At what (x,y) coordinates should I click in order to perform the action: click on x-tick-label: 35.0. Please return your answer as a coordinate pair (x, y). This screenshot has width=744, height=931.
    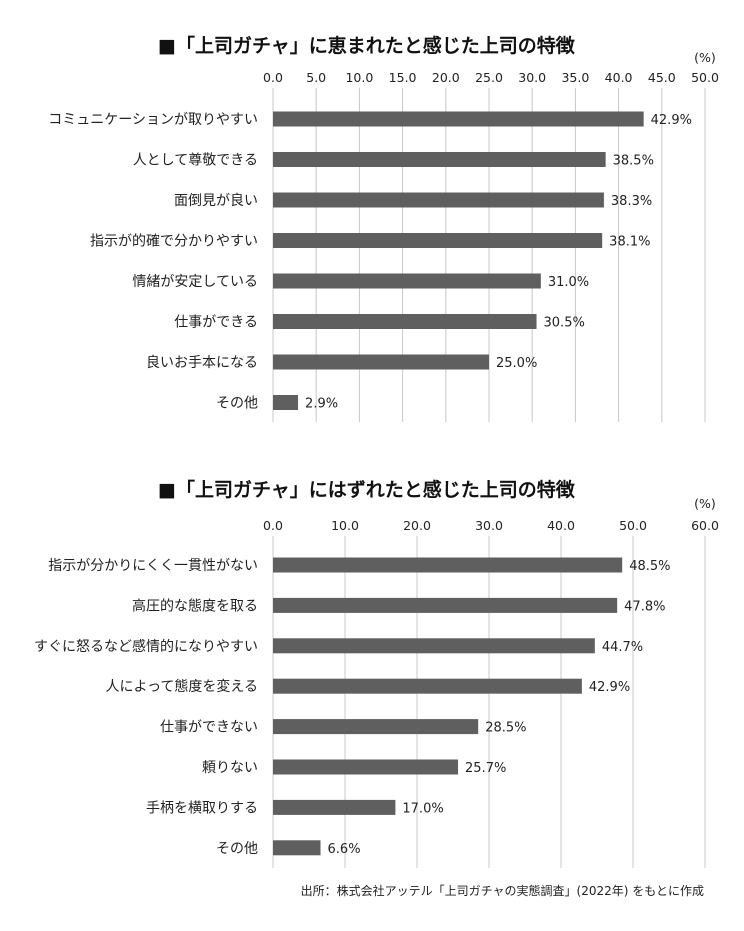
    Looking at the image, I should click on (575, 77).